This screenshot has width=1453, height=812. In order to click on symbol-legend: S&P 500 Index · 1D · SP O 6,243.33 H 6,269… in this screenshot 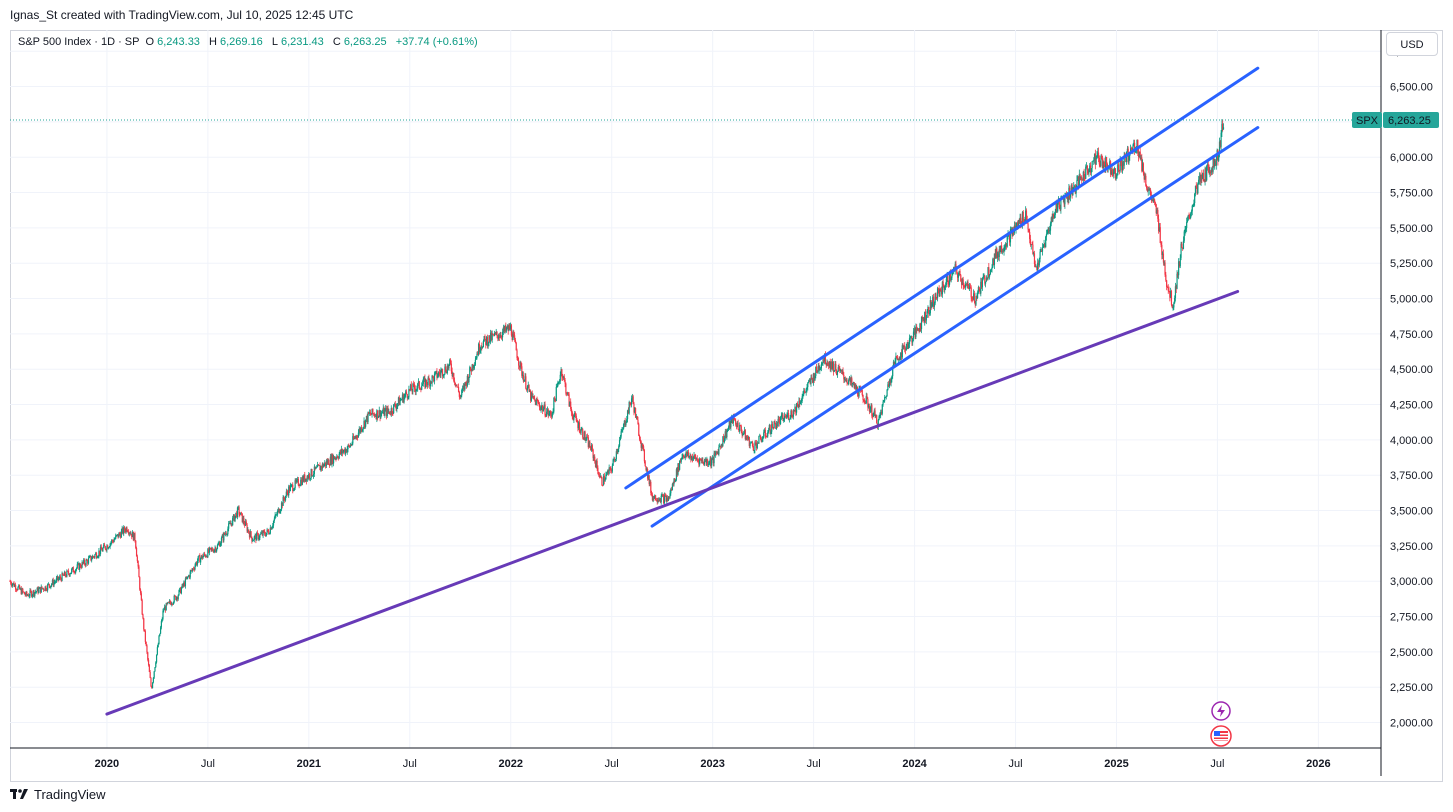, I will do `click(249, 42)`.